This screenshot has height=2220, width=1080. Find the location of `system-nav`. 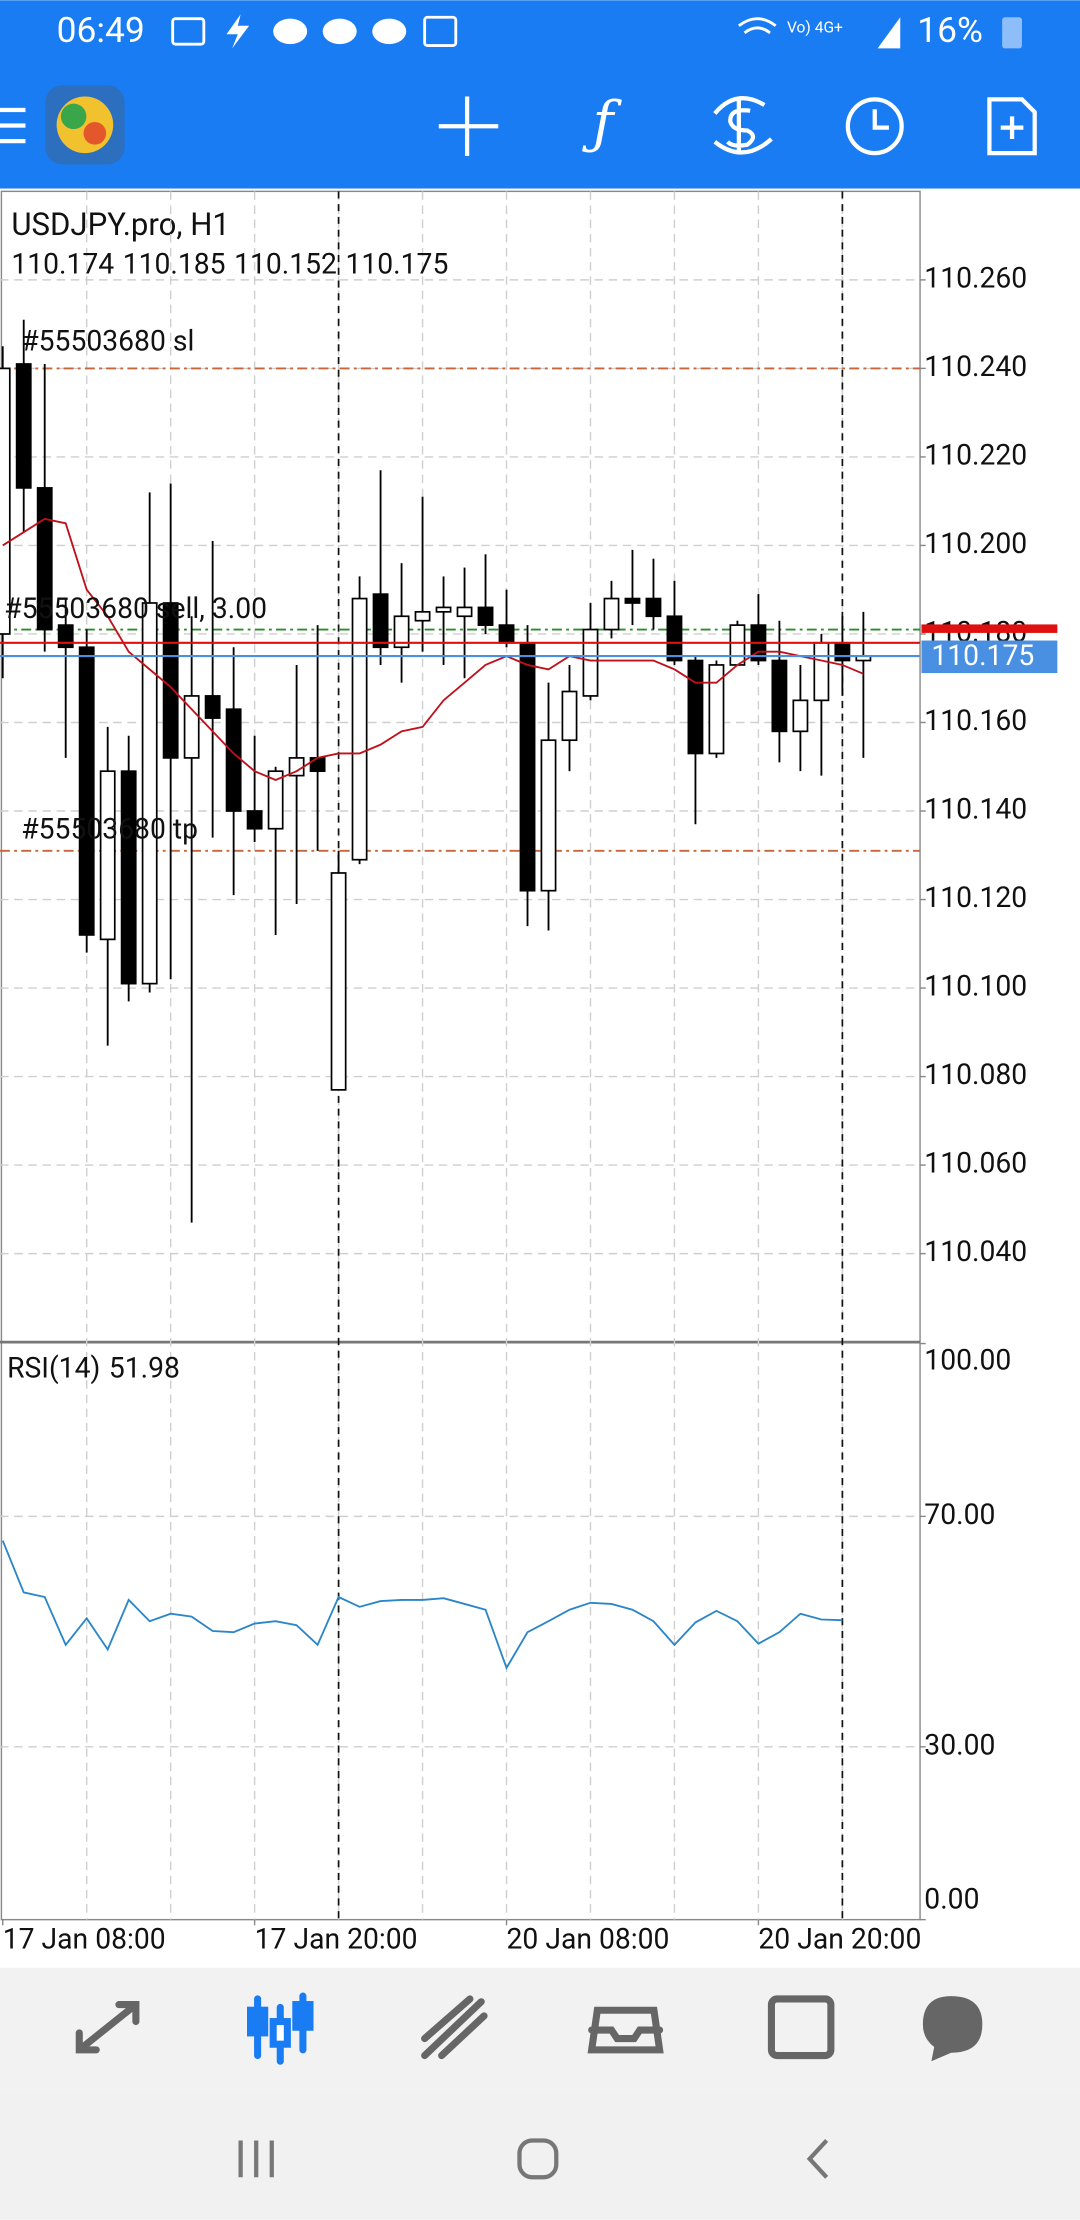

system-nav is located at coordinates (540, 2156).